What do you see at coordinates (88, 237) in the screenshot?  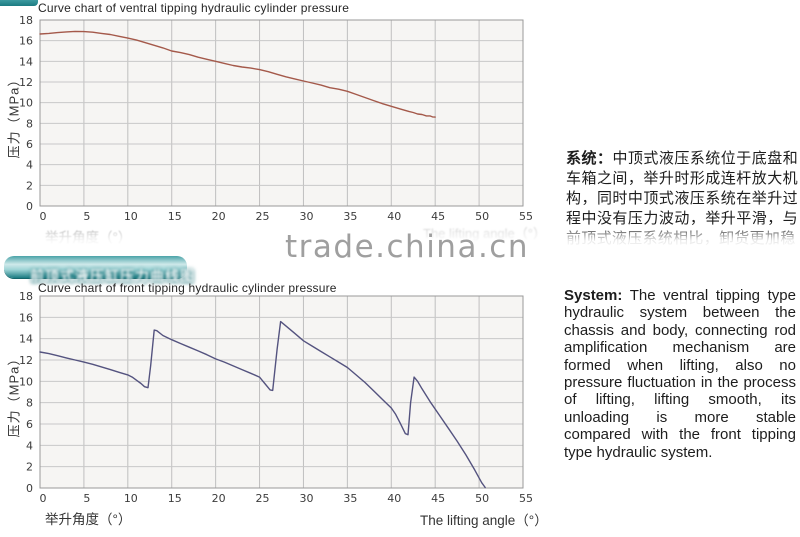 I see `chart1-x-axis-label-zh-ghost: 举升角度（°）` at bounding box center [88, 237].